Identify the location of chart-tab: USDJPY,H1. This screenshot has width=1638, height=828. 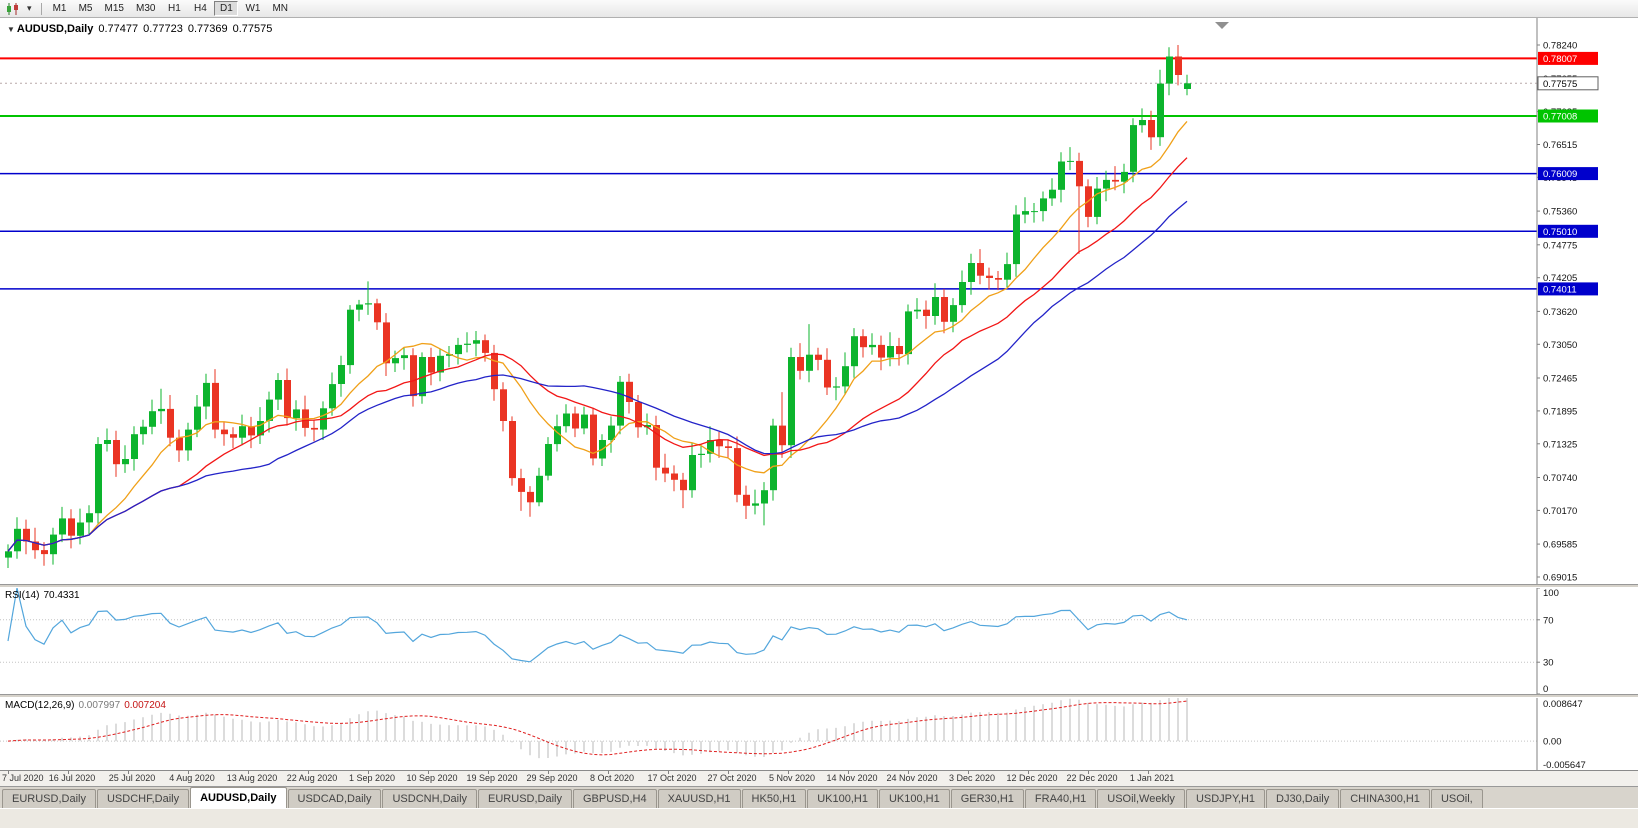
(1225, 798).